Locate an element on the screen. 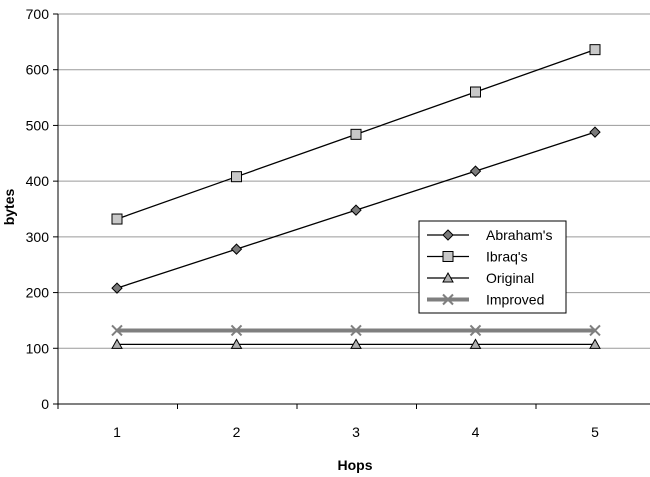  y-tick-label: 400 is located at coordinates (38, 181).